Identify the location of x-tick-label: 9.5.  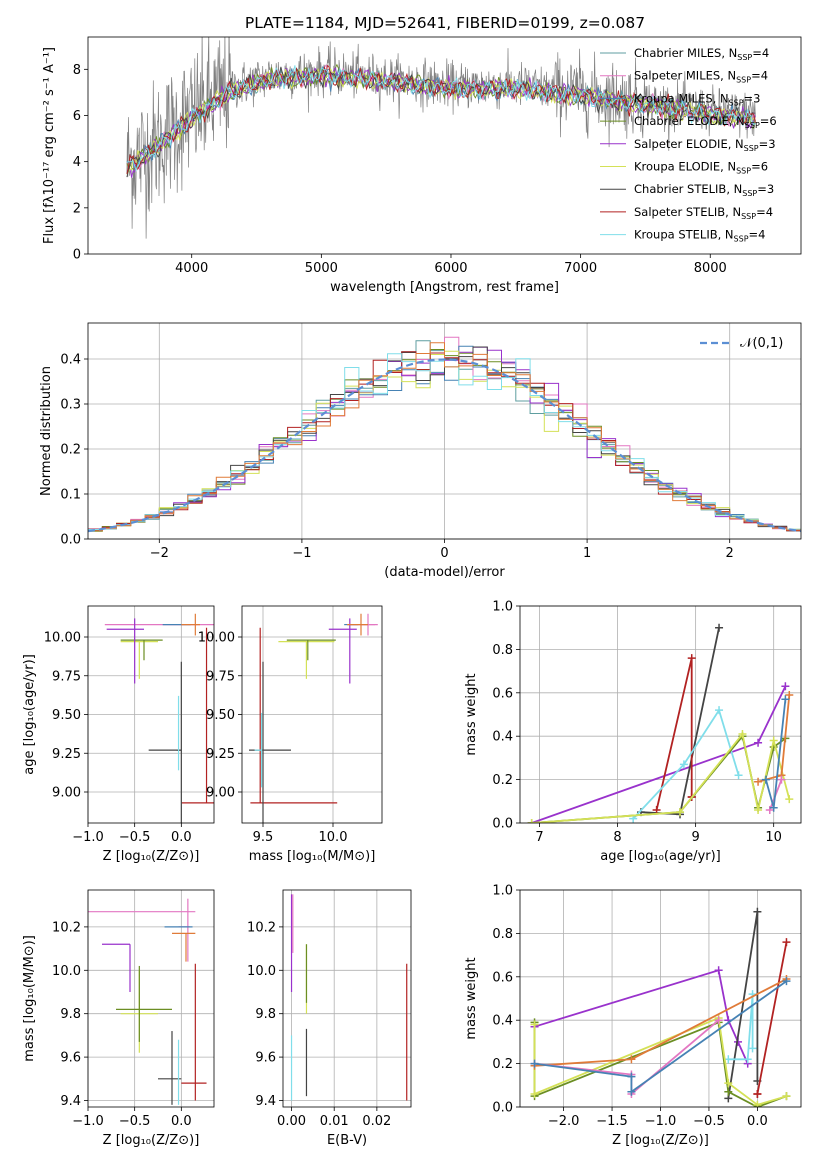
(263, 837).